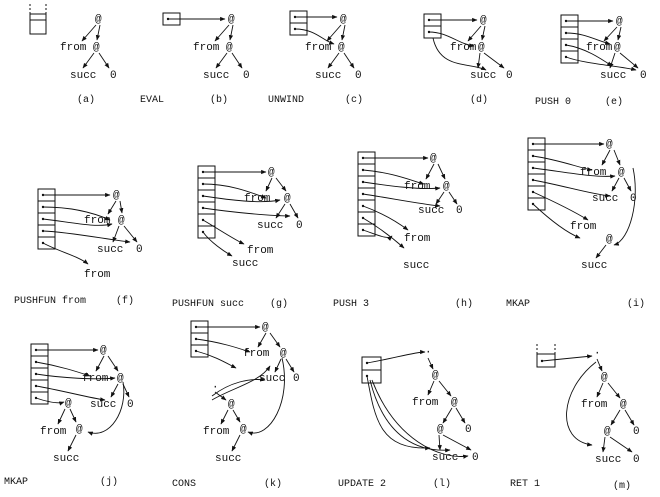 The height and width of the screenshot is (497, 660). Describe the element at coordinates (273, 484) in the screenshot. I see `caption-k: (k)` at that location.